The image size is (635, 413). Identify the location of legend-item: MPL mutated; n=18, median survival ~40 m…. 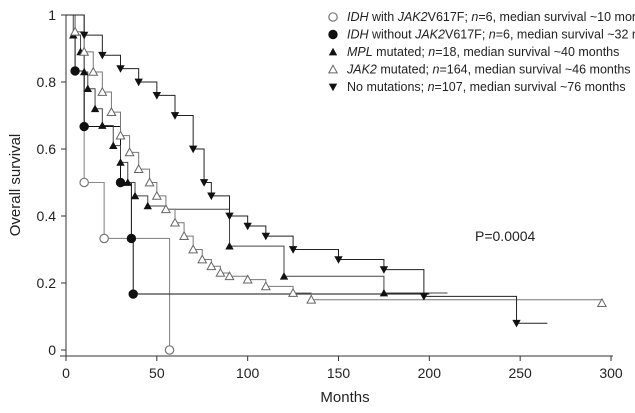
(473, 52).